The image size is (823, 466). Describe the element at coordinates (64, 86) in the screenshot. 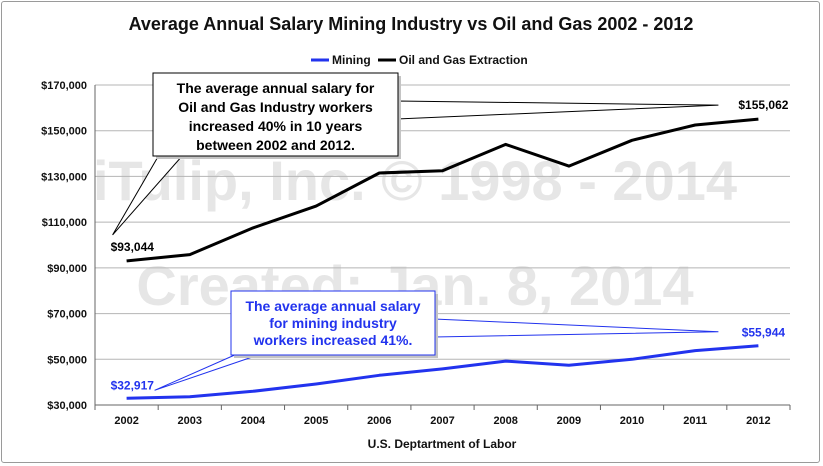

I see `y-tick-label: $170,000` at that location.